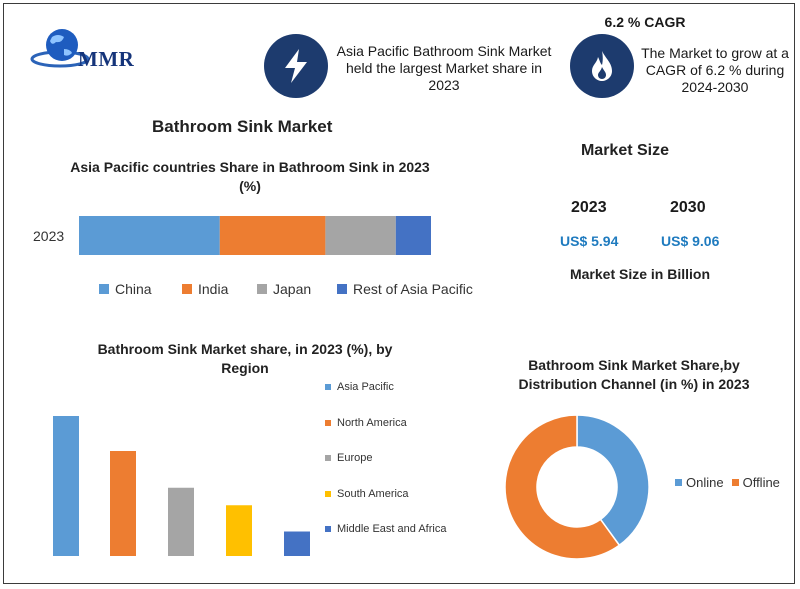 Image resolution: width=800 pixels, height=589 pixels. I want to click on stacked-segment-china, so click(149, 235).